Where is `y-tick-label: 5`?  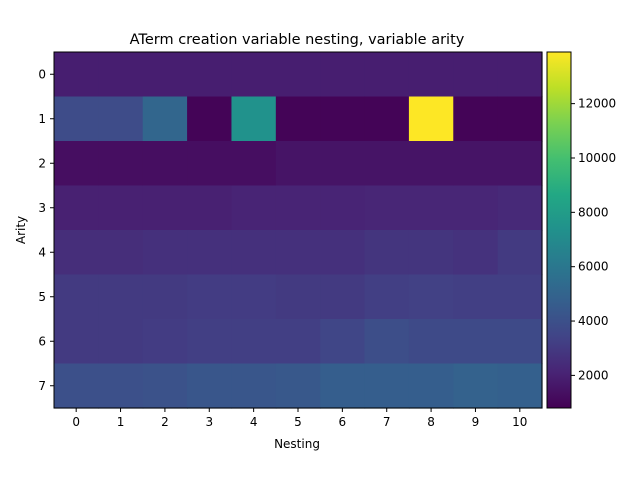 y-tick-label: 5 is located at coordinates (42, 297).